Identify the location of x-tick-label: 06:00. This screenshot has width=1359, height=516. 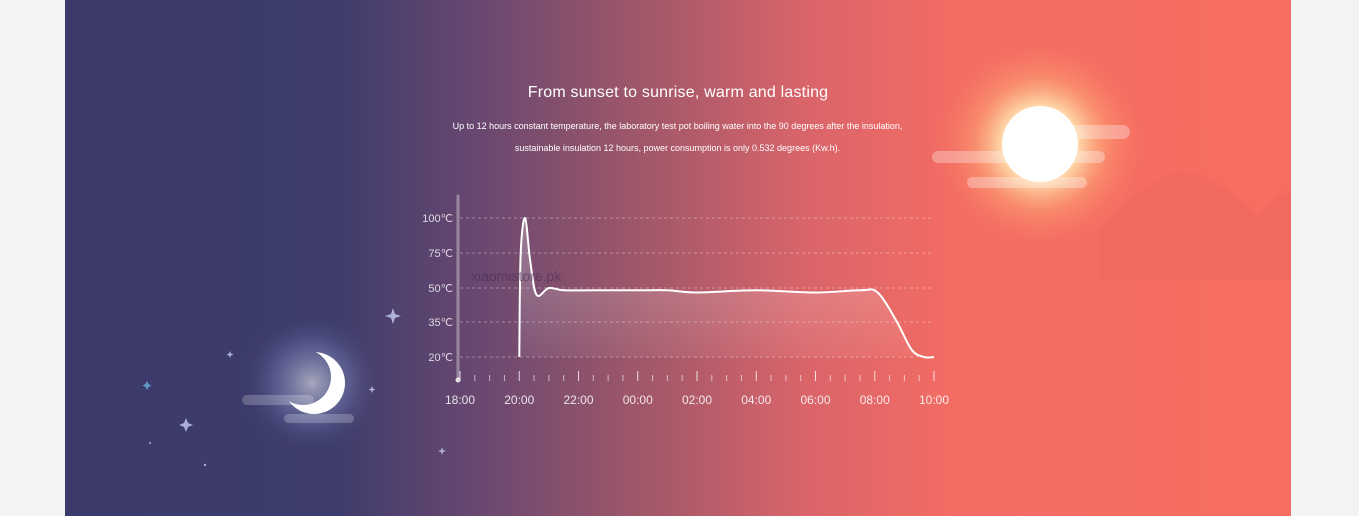
(815, 400).